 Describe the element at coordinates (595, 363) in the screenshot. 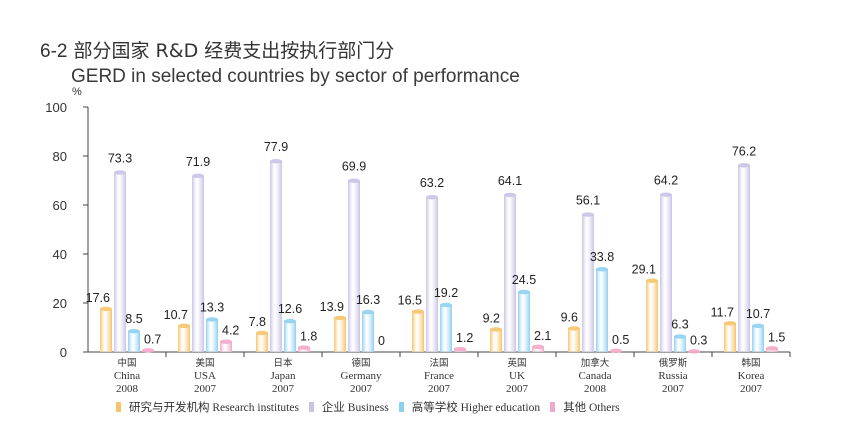

I see `x-tick-label-cn: 加拿大` at that location.